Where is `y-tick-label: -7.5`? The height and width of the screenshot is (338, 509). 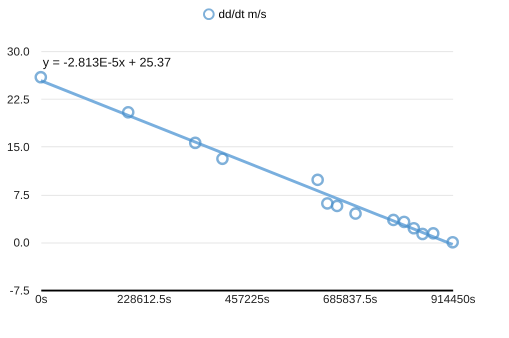
y-tick-label: -7.5 is located at coordinates (20, 291).